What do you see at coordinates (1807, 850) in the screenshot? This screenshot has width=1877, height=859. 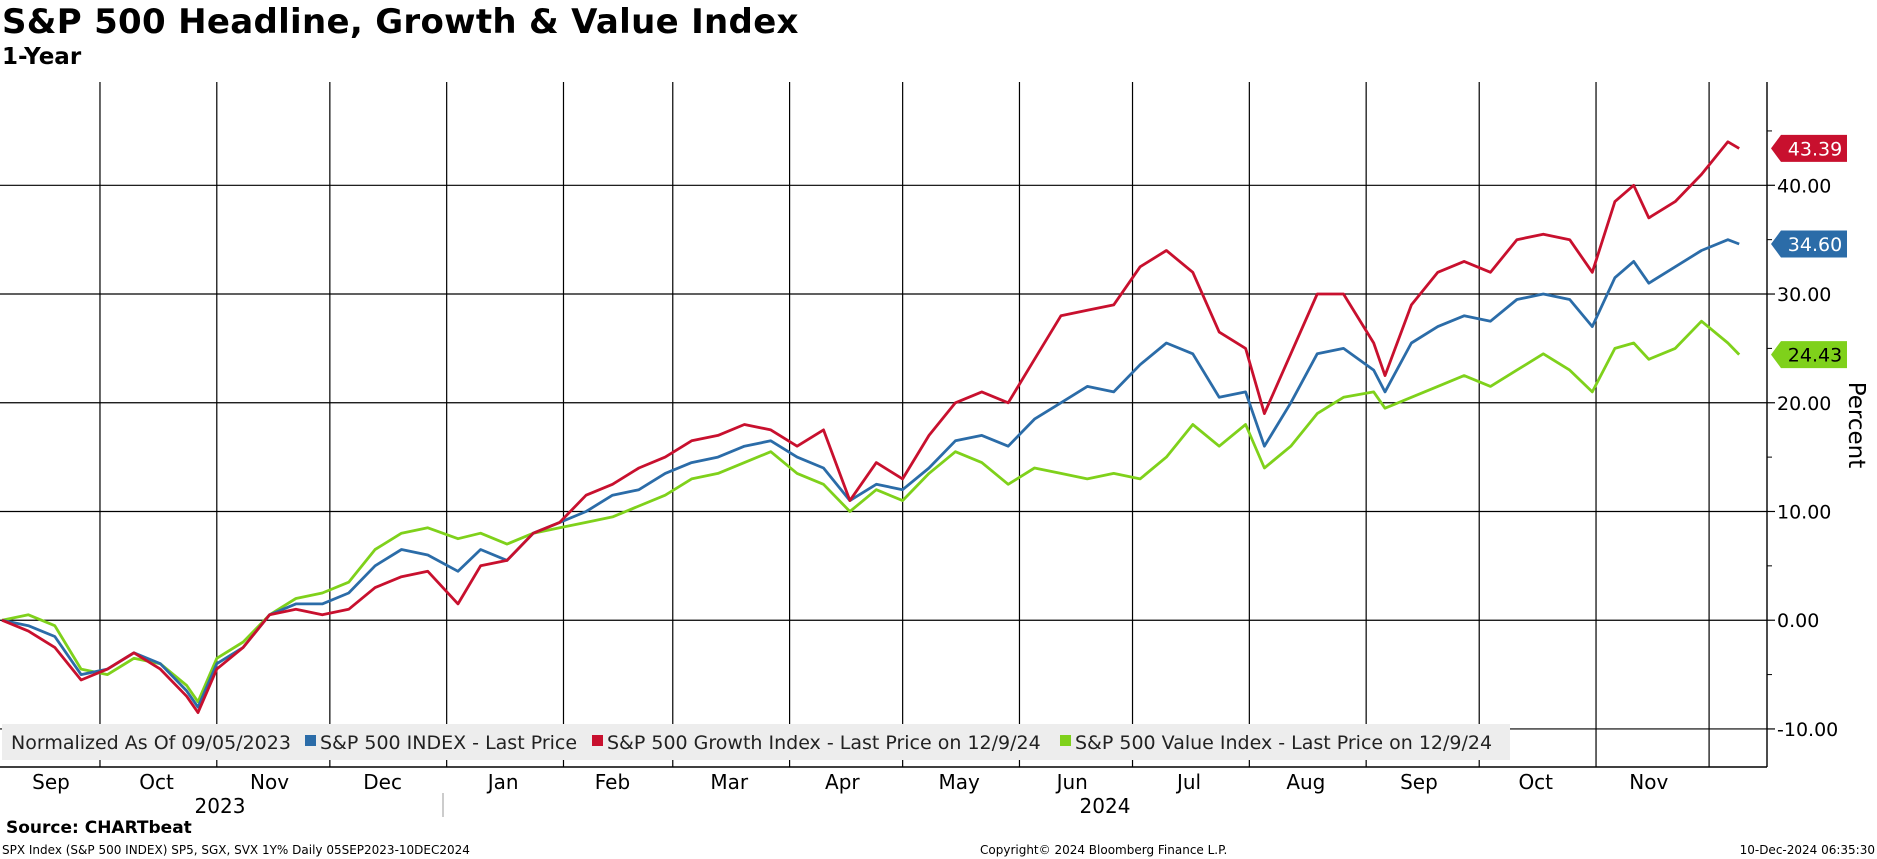 I see `footer-timestamp: 10-Dec-2024 06:35:30` at bounding box center [1807, 850].